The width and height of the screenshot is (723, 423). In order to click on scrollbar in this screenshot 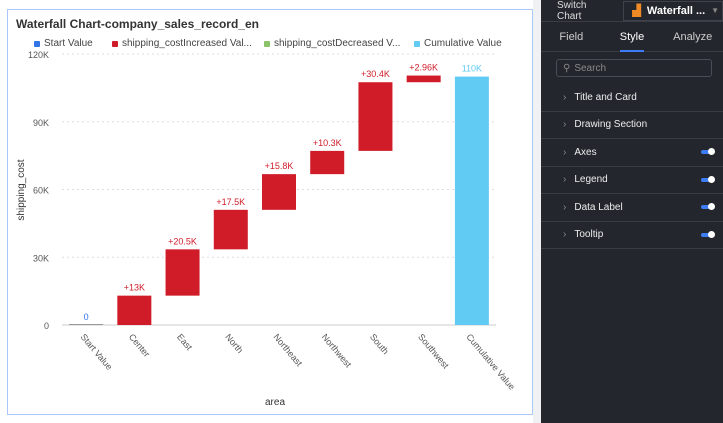, I will do `click(537, 211)`.